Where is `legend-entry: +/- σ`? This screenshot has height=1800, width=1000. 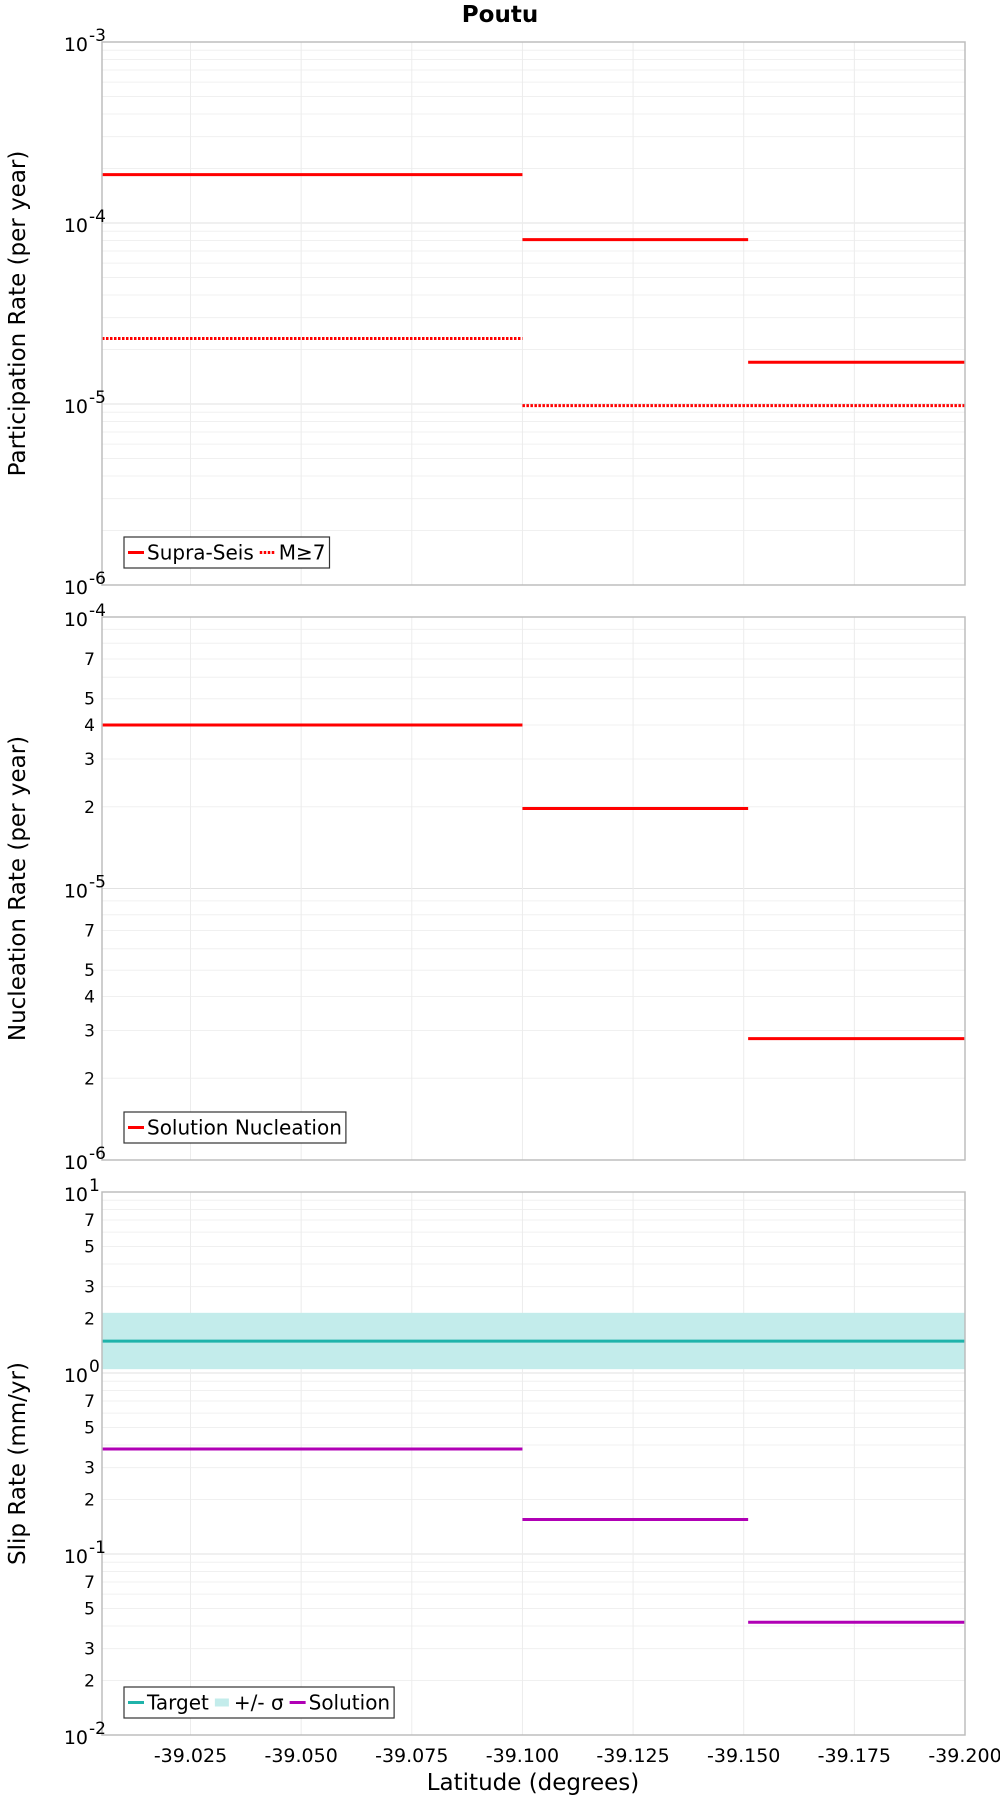 legend-entry: +/- σ is located at coordinates (249, 1703).